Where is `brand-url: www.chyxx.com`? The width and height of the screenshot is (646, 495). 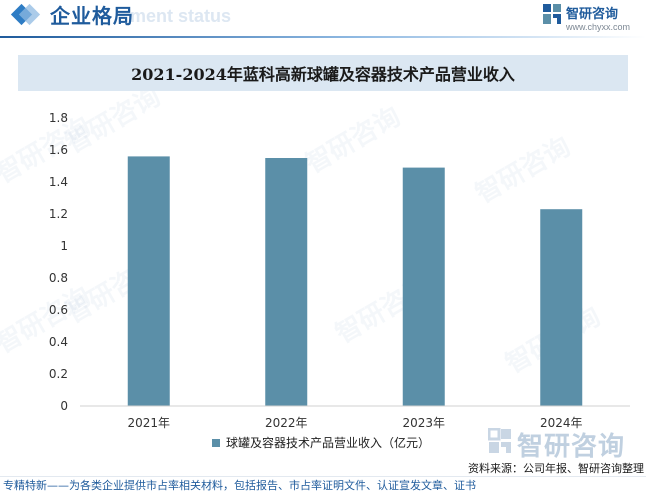
brand-url: www.chyxx.com is located at coordinates (598, 27).